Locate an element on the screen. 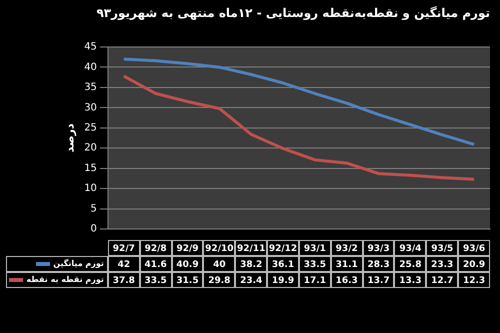  data-label: 36.1 is located at coordinates (283, 264).